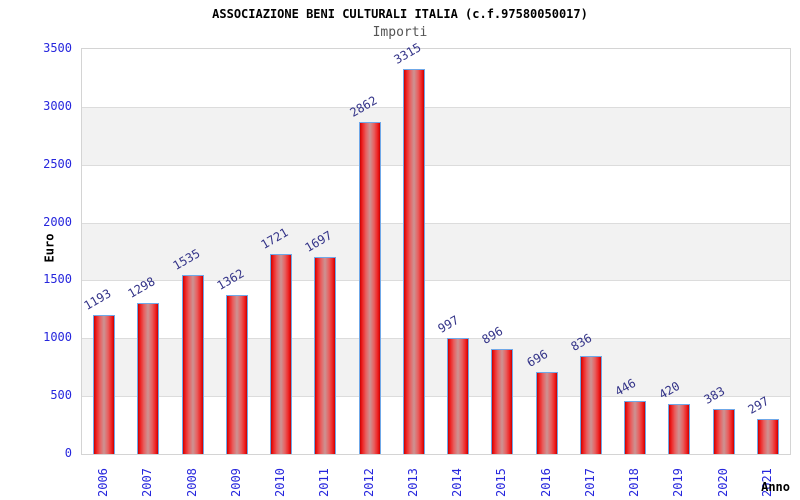  Describe the element at coordinates (775, 487) in the screenshot. I see `x-axis-title: Anno` at that location.